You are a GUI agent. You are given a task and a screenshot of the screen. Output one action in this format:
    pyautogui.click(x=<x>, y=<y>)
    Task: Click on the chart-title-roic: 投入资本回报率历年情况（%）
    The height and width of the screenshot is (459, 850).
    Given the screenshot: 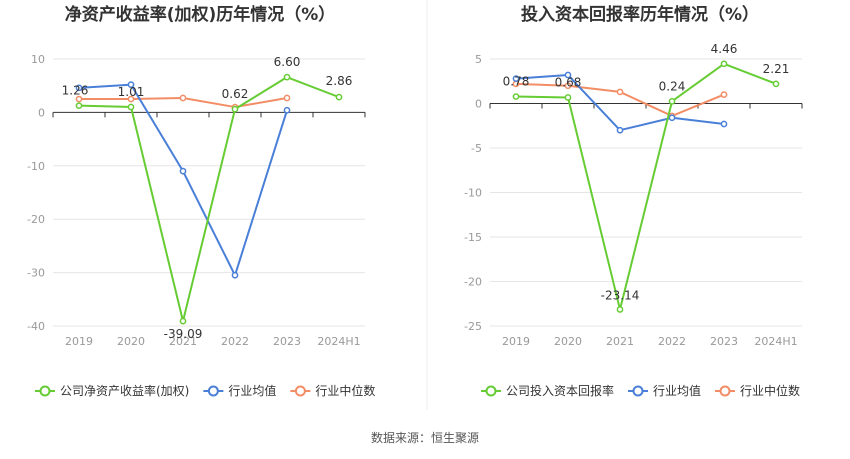 What is the action you would take?
    pyautogui.click(x=640, y=14)
    